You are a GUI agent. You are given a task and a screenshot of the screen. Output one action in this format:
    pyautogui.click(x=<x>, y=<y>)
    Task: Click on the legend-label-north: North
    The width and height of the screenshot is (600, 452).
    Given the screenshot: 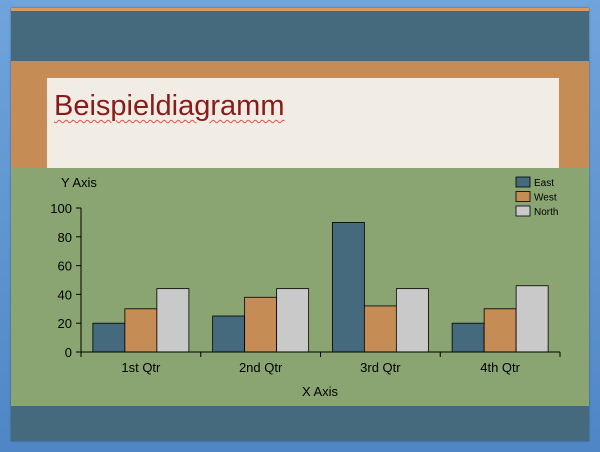 What is the action you would take?
    pyautogui.click(x=546, y=212)
    